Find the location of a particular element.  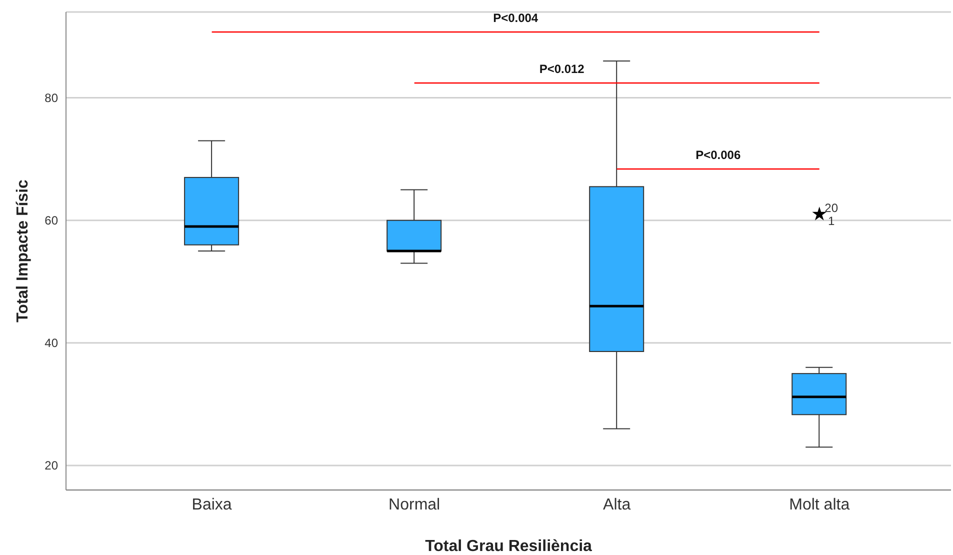

y-tick-label: 20 is located at coordinates (51, 465).